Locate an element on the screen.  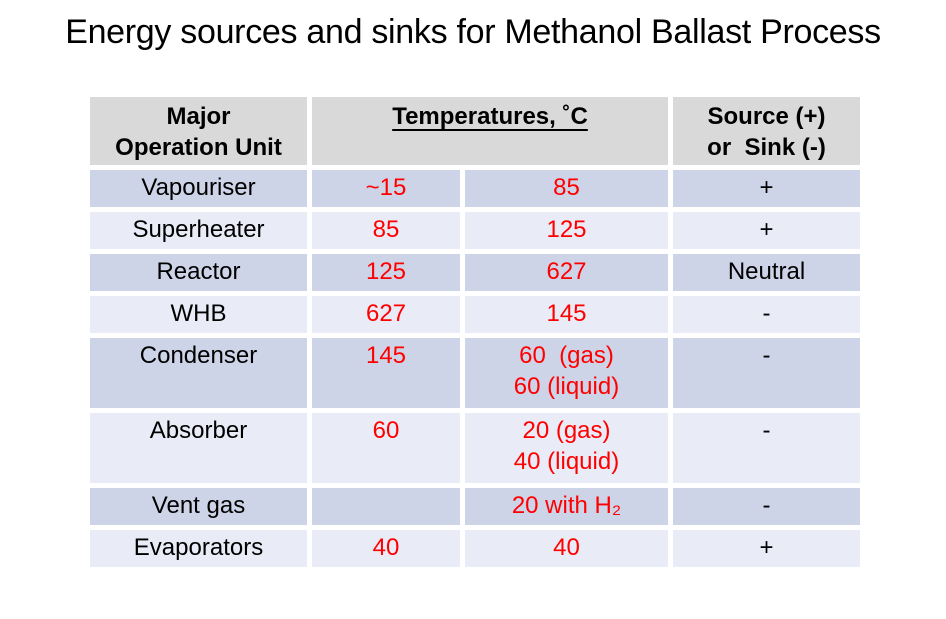
table-row: Absorber 60 20 (gas) 40 (liquid) - is located at coordinates (475, 448).